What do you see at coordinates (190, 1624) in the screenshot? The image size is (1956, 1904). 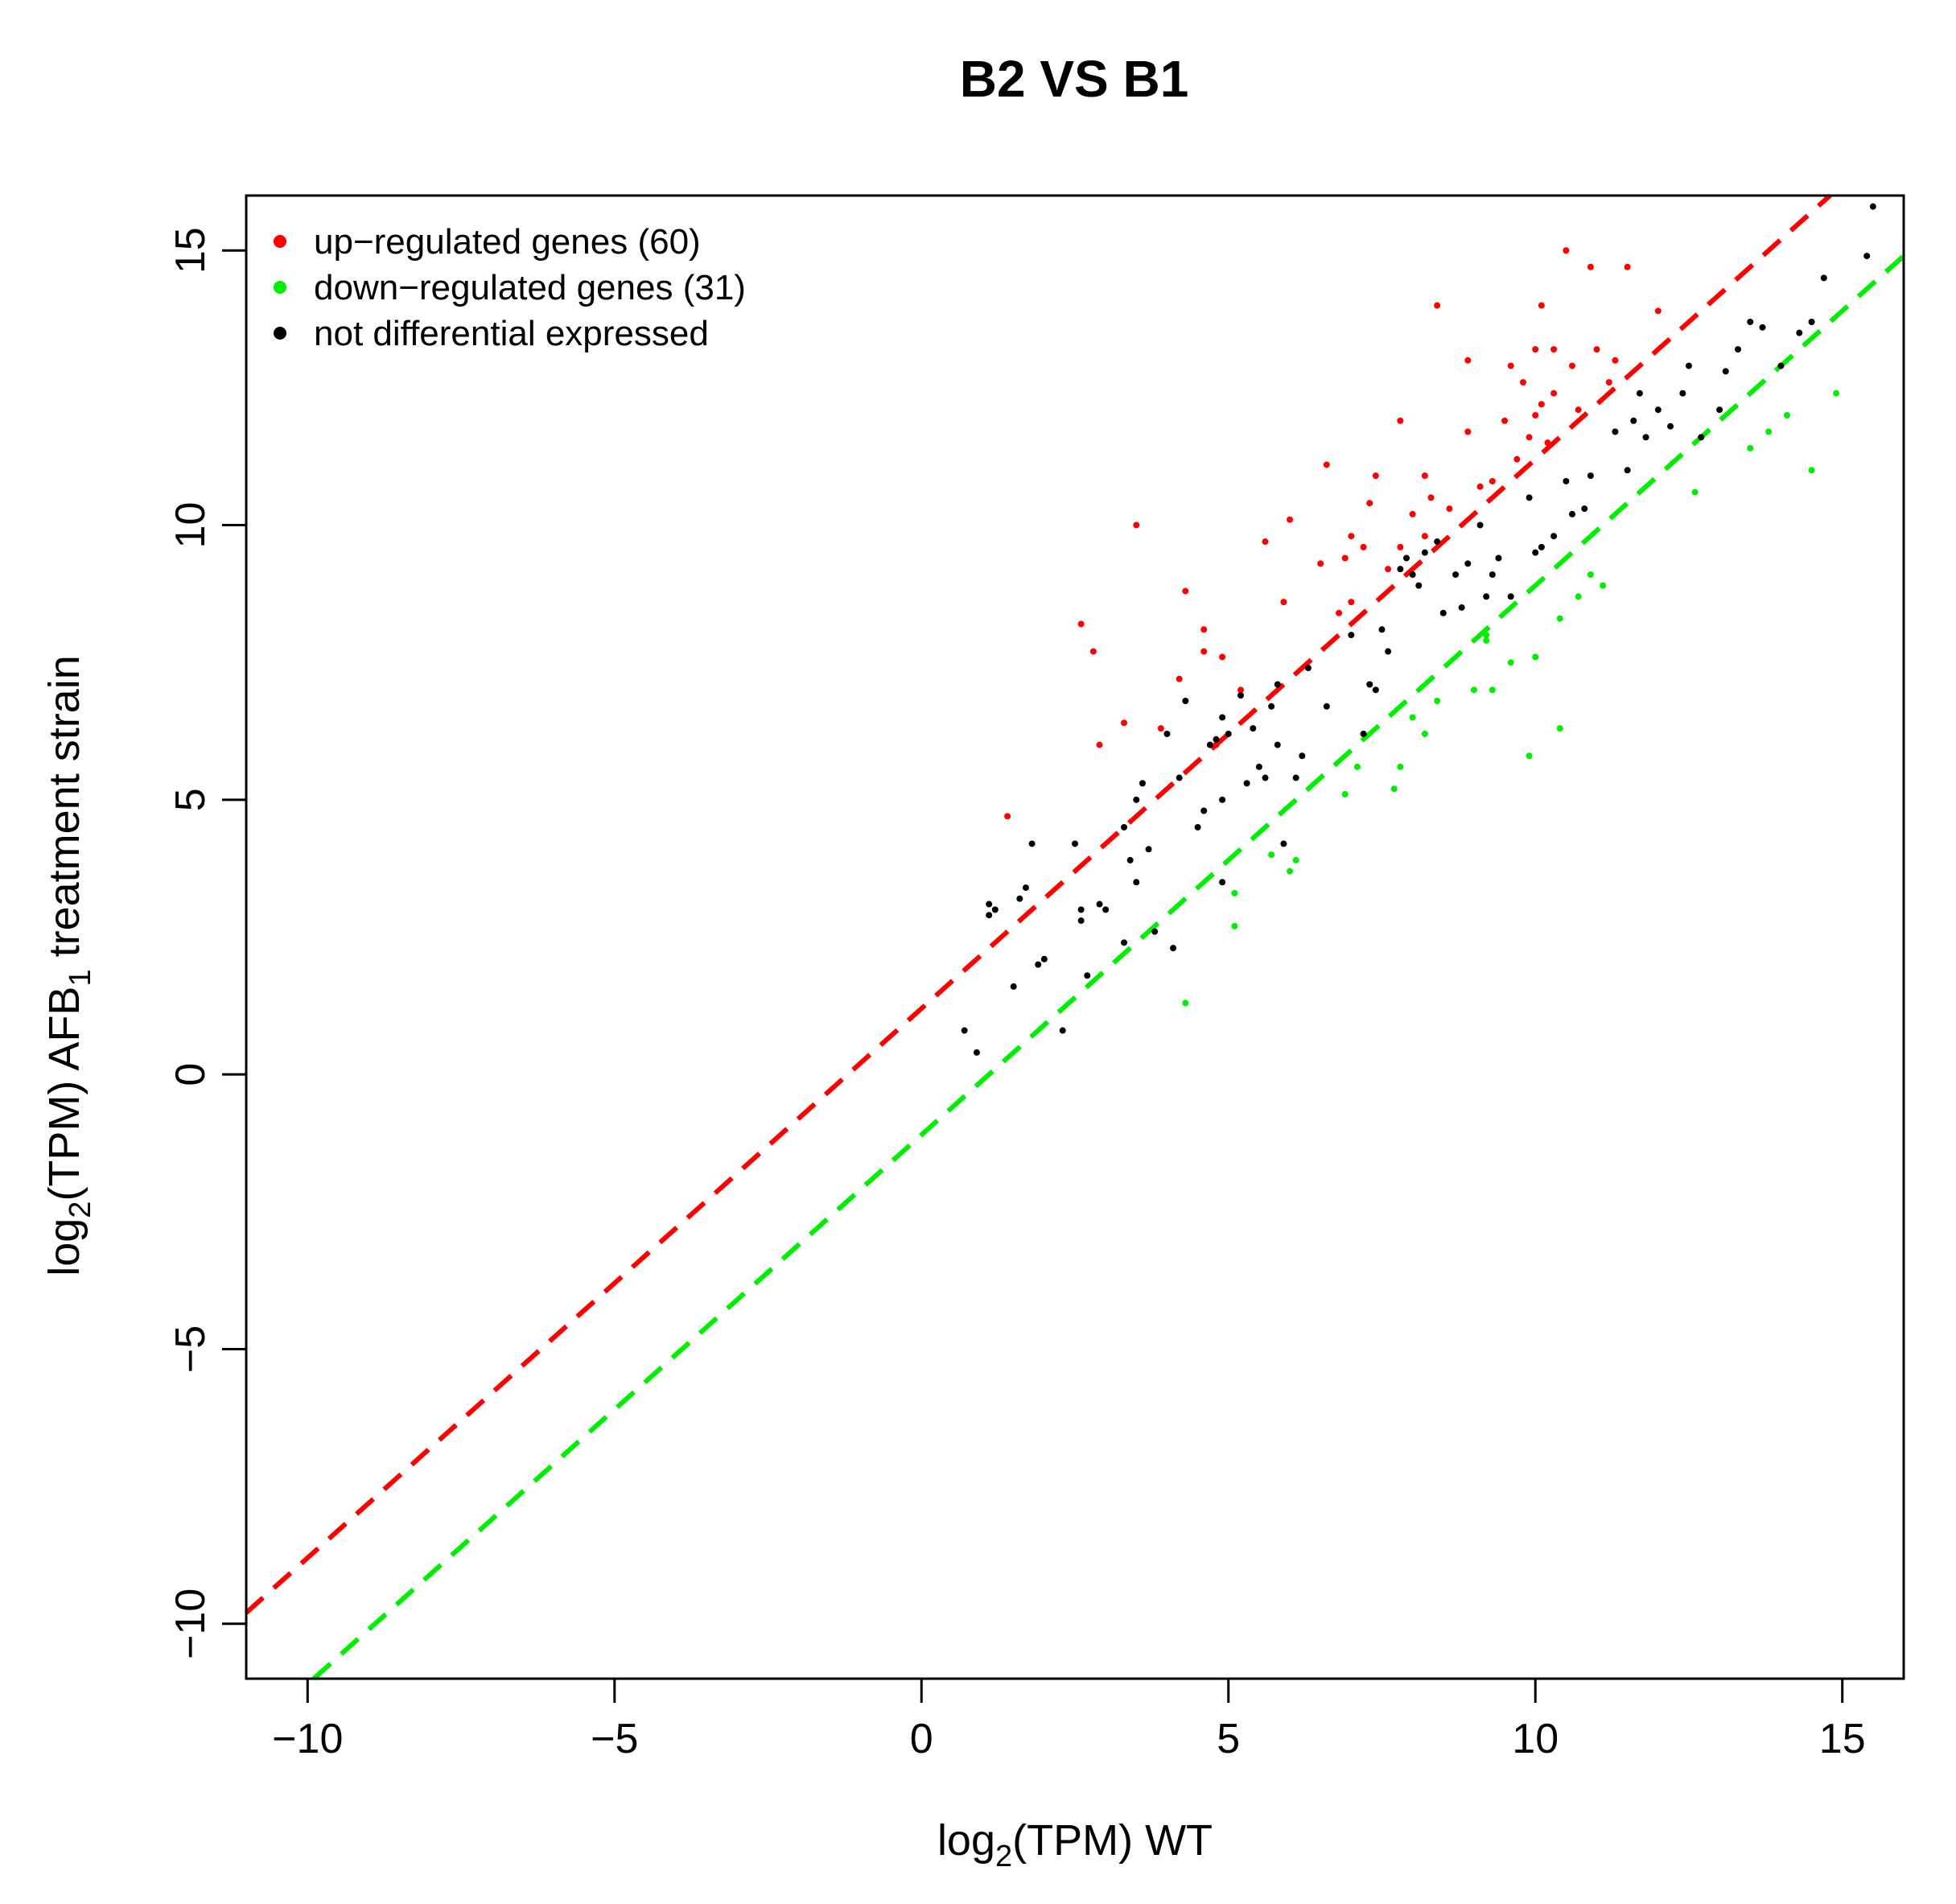 I see `y-tick-label: −10` at bounding box center [190, 1624].